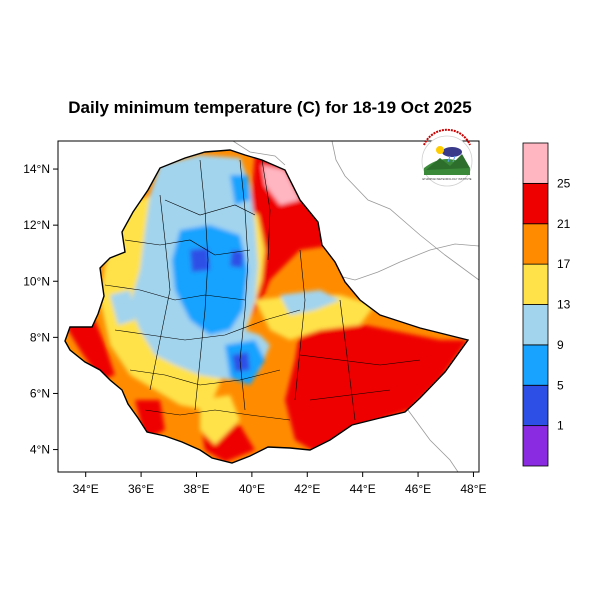 This screenshot has height=600, width=600. I want to click on y-axis: 4°N 6°N 8°N 10°N 12°N 14°N, so click(40, 309).